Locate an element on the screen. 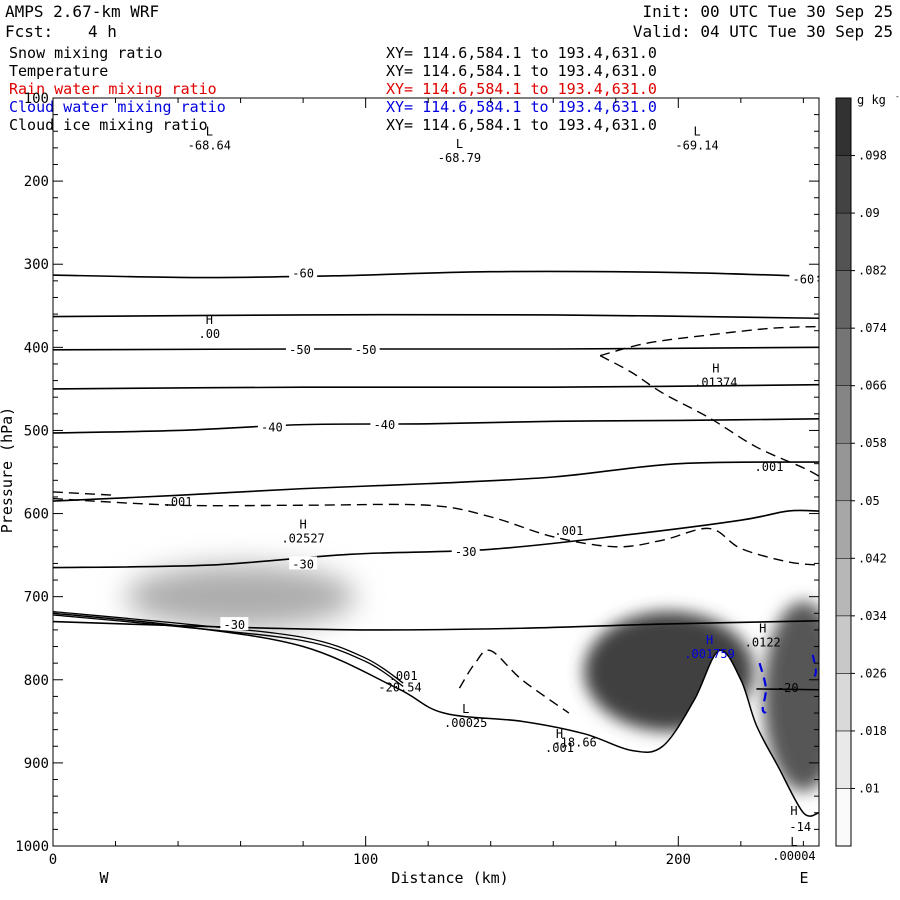  y-tick-label: 1000 is located at coordinates (32, 847).